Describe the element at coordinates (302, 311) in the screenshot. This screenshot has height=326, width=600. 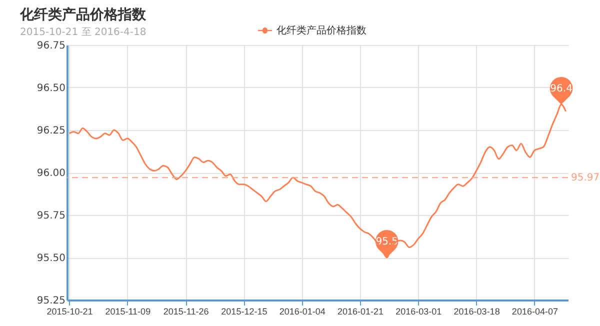
I see `x-tick-label: 2016-01-04` at that location.